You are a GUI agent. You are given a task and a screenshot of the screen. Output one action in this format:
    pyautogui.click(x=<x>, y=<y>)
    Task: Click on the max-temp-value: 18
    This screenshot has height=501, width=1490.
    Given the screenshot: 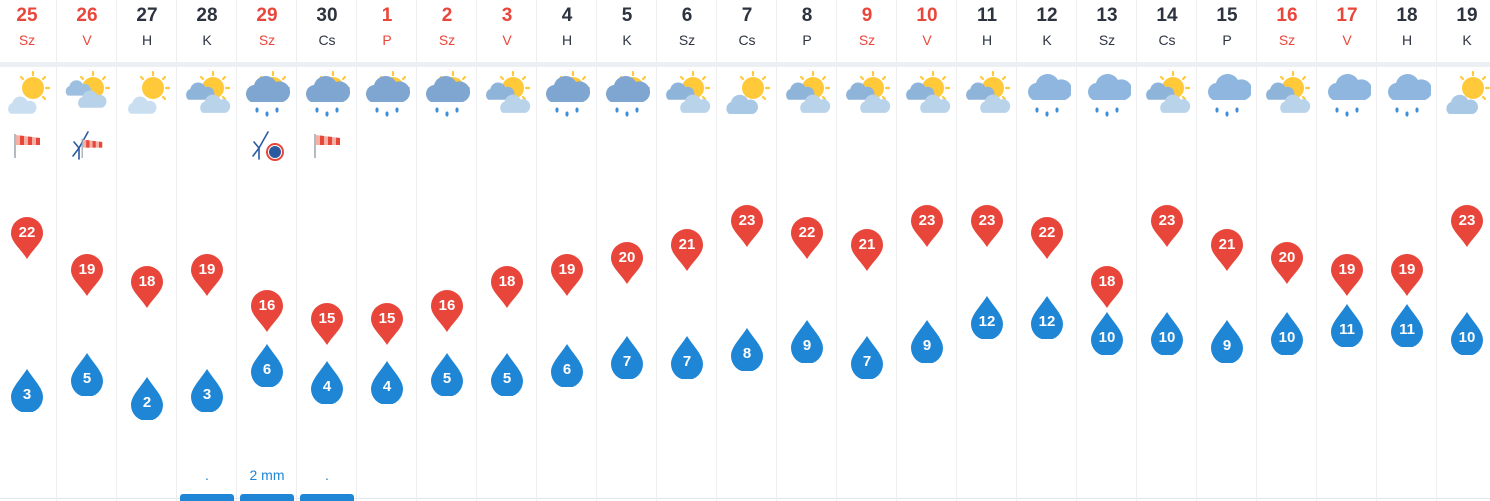 What is the action you would take?
    pyautogui.click(x=147, y=281)
    